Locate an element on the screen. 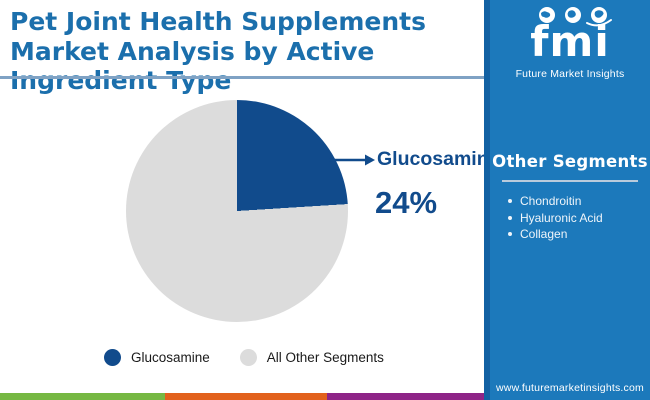 The height and width of the screenshot is (400, 650). fmi-logo: fmi Future Market Insights is located at coordinates (570, 43).